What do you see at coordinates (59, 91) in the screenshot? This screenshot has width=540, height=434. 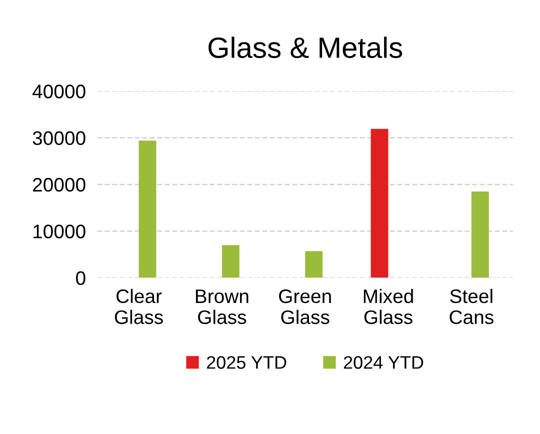 I see `y-tick-label: 40000` at bounding box center [59, 91].